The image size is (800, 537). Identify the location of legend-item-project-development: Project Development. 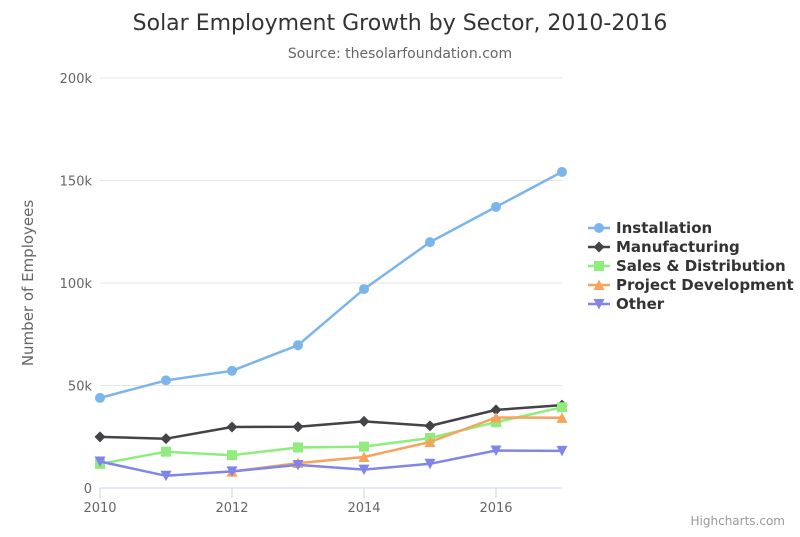
(691, 285).